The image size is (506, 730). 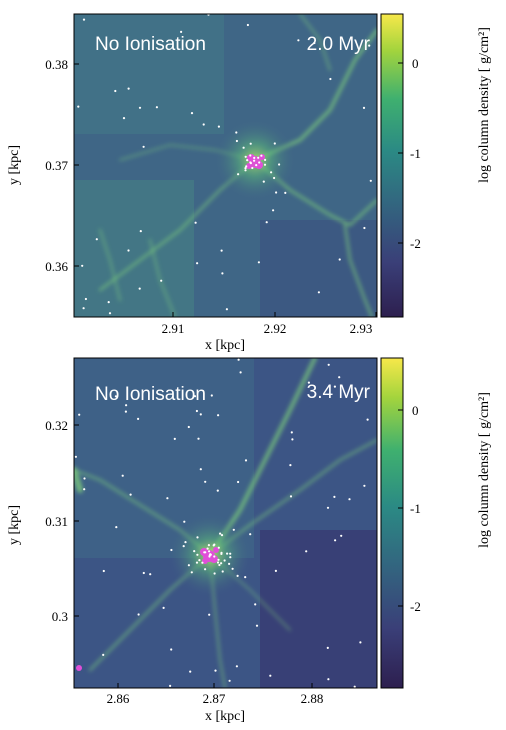 I want to click on top-ytick: 0.37, so click(x=56, y=165).